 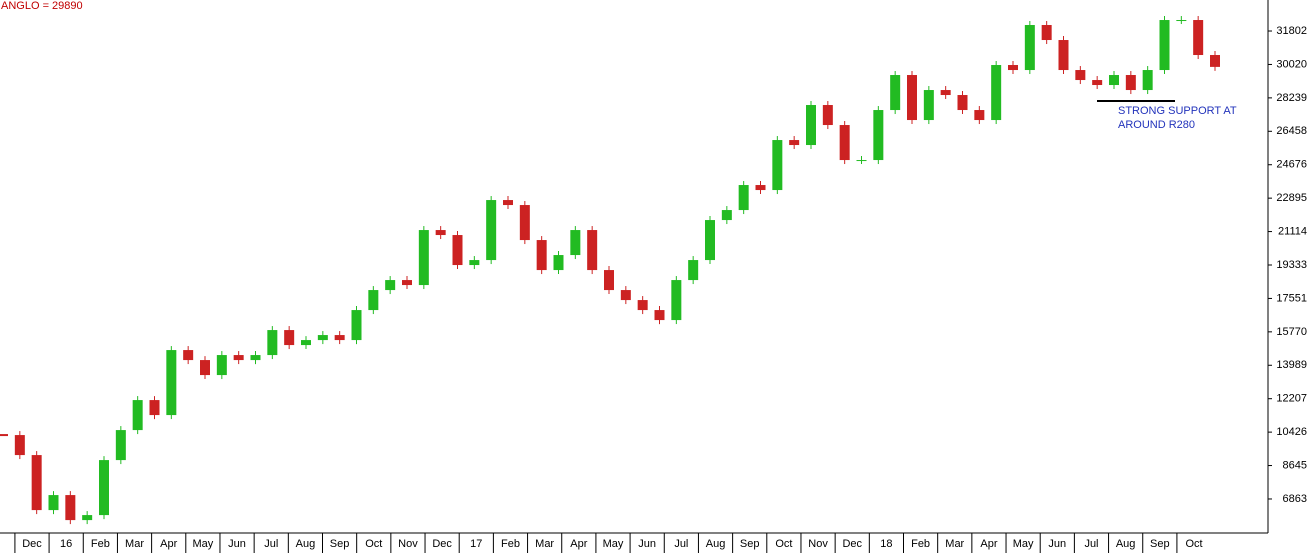 What do you see at coordinates (1156, 125) in the screenshot?
I see `annotation: AROUND R280` at bounding box center [1156, 125].